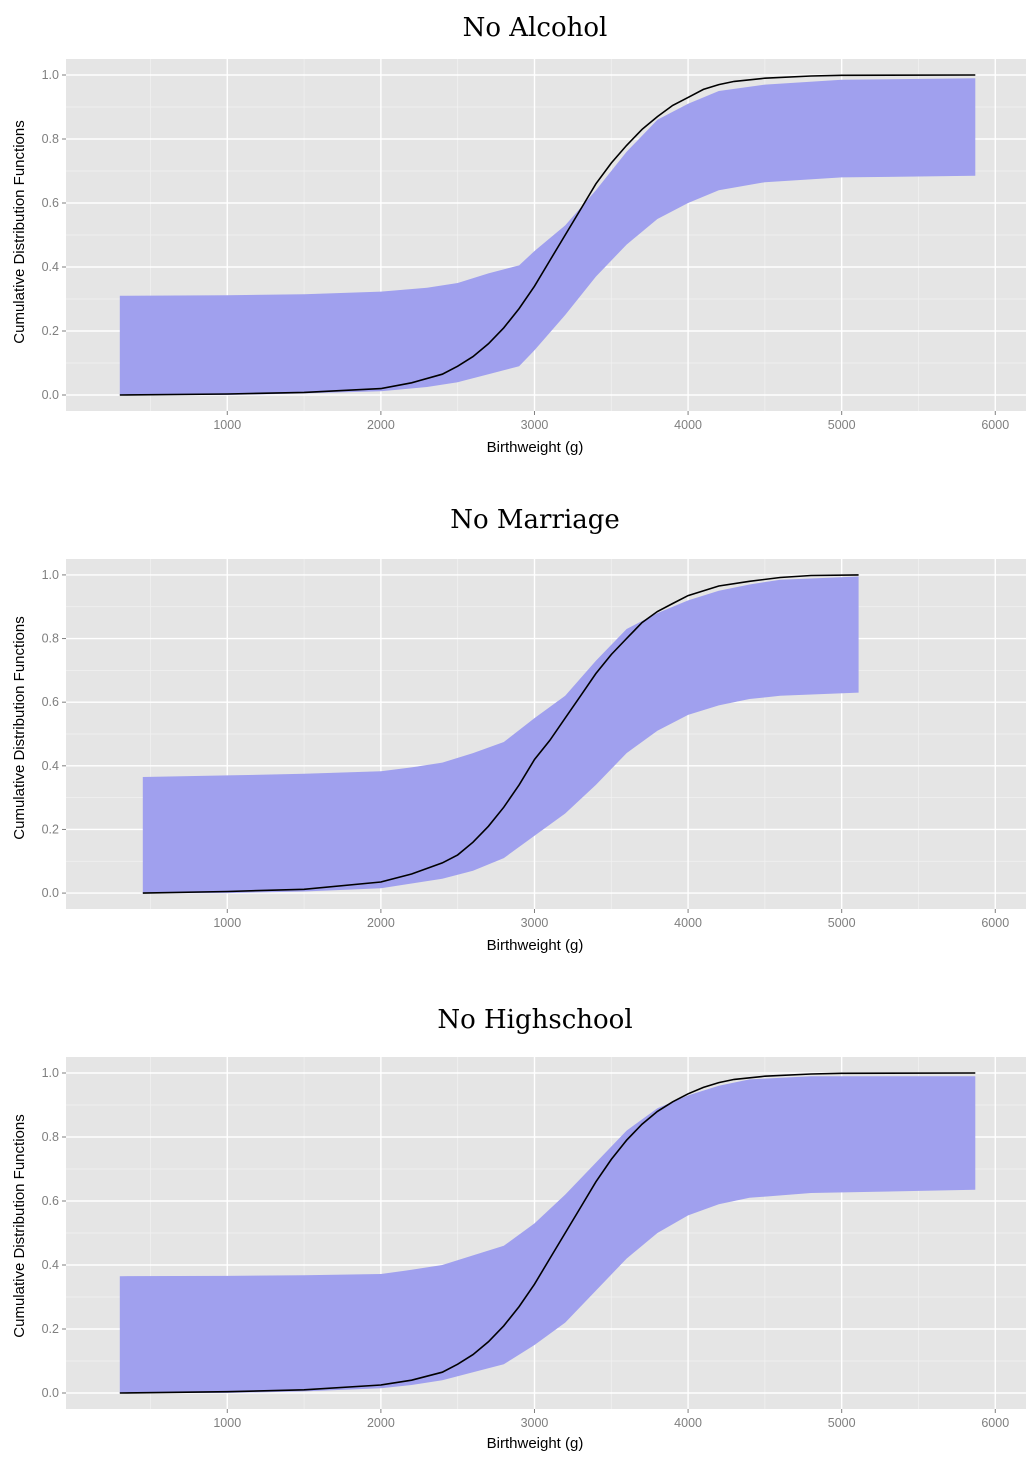 The image size is (1028, 1458). Describe the element at coordinates (534, 1020) in the screenshot. I see `chart-title: No Highschool` at that location.